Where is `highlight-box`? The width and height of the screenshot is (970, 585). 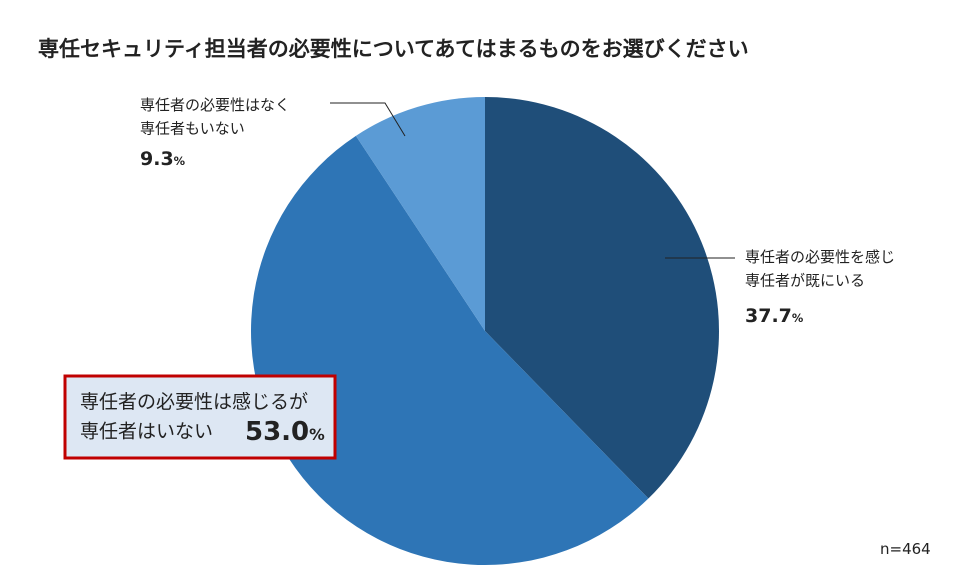
highlight-box is located at coordinates (200, 417).